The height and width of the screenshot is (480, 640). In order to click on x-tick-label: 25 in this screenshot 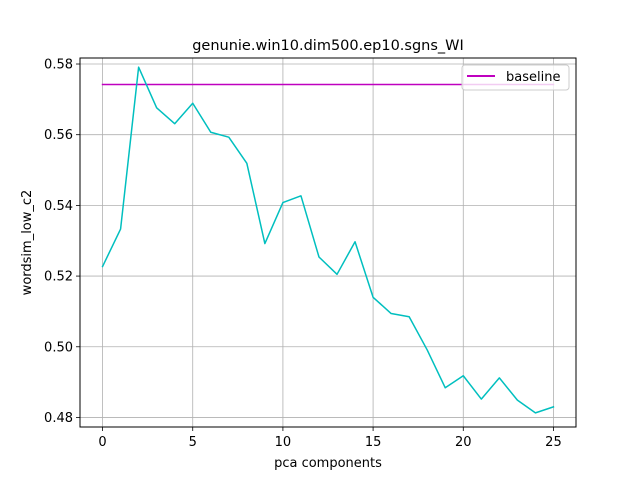, I will do `click(553, 442)`.